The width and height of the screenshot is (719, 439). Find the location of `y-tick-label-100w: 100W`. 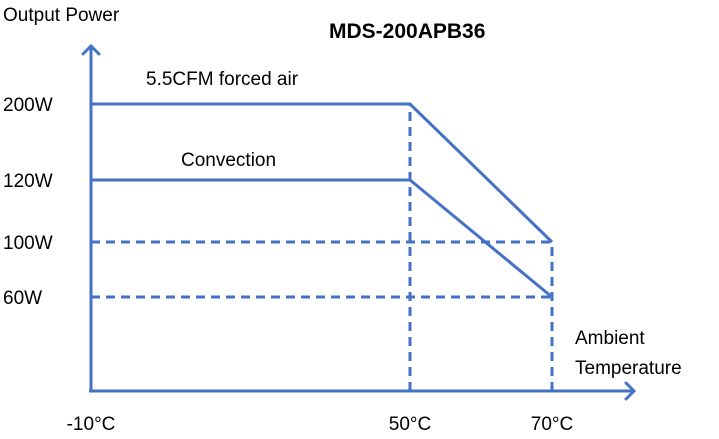

y-tick-label-100w: 100W is located at coordinates (28, 243).